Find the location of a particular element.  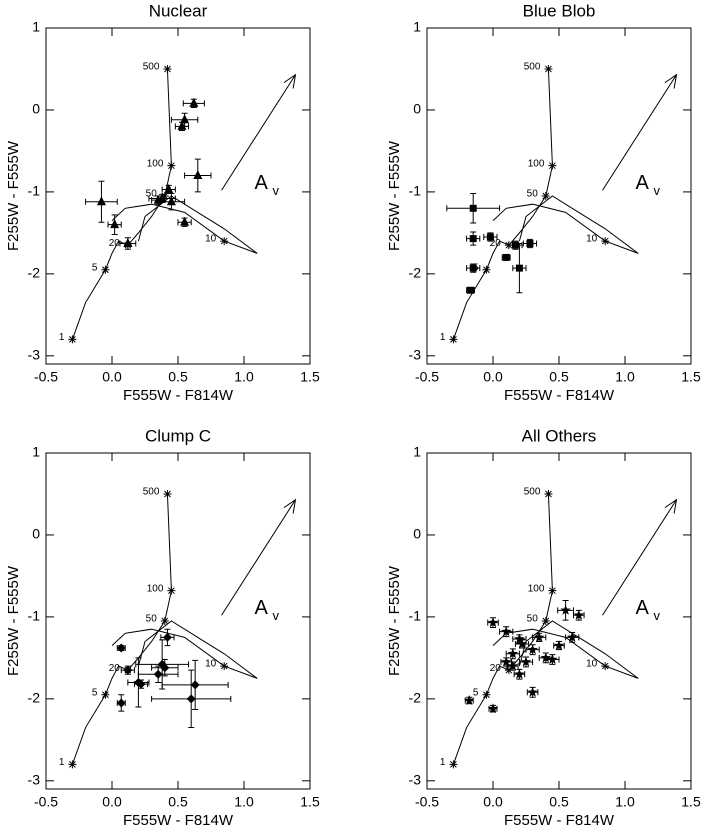

model-age-label: 20 is located at coordinates (496, 243).